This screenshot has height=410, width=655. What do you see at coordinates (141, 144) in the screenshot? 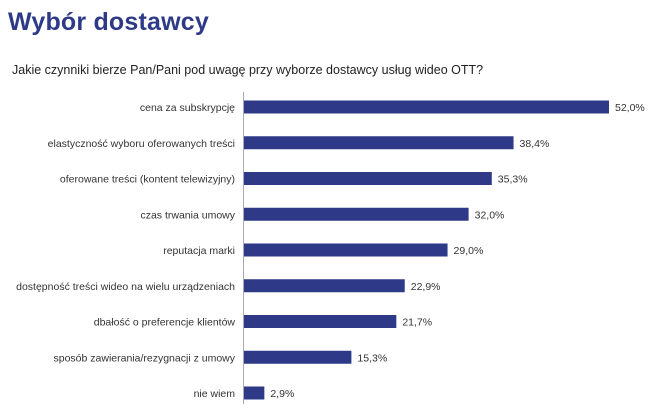
I see `category-label: elastyczność wyboru oferowanych treści` at bounding box center [141, 144].